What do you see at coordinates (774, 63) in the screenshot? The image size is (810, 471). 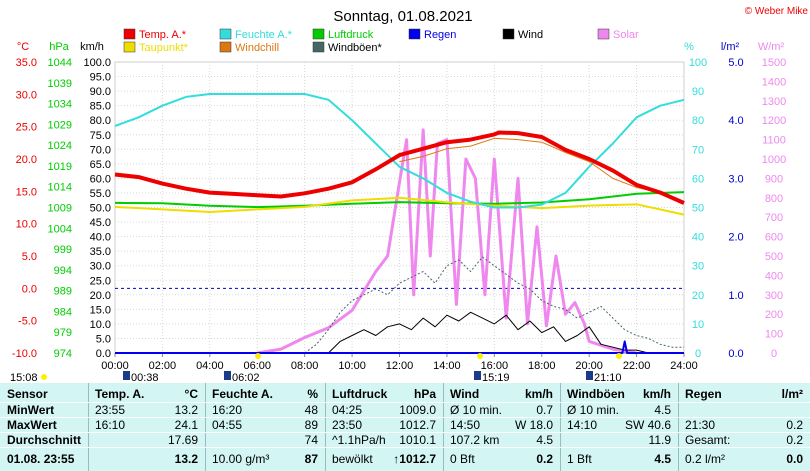 I see `axis-tick-label: 1500` at bounding box center [774, 63].